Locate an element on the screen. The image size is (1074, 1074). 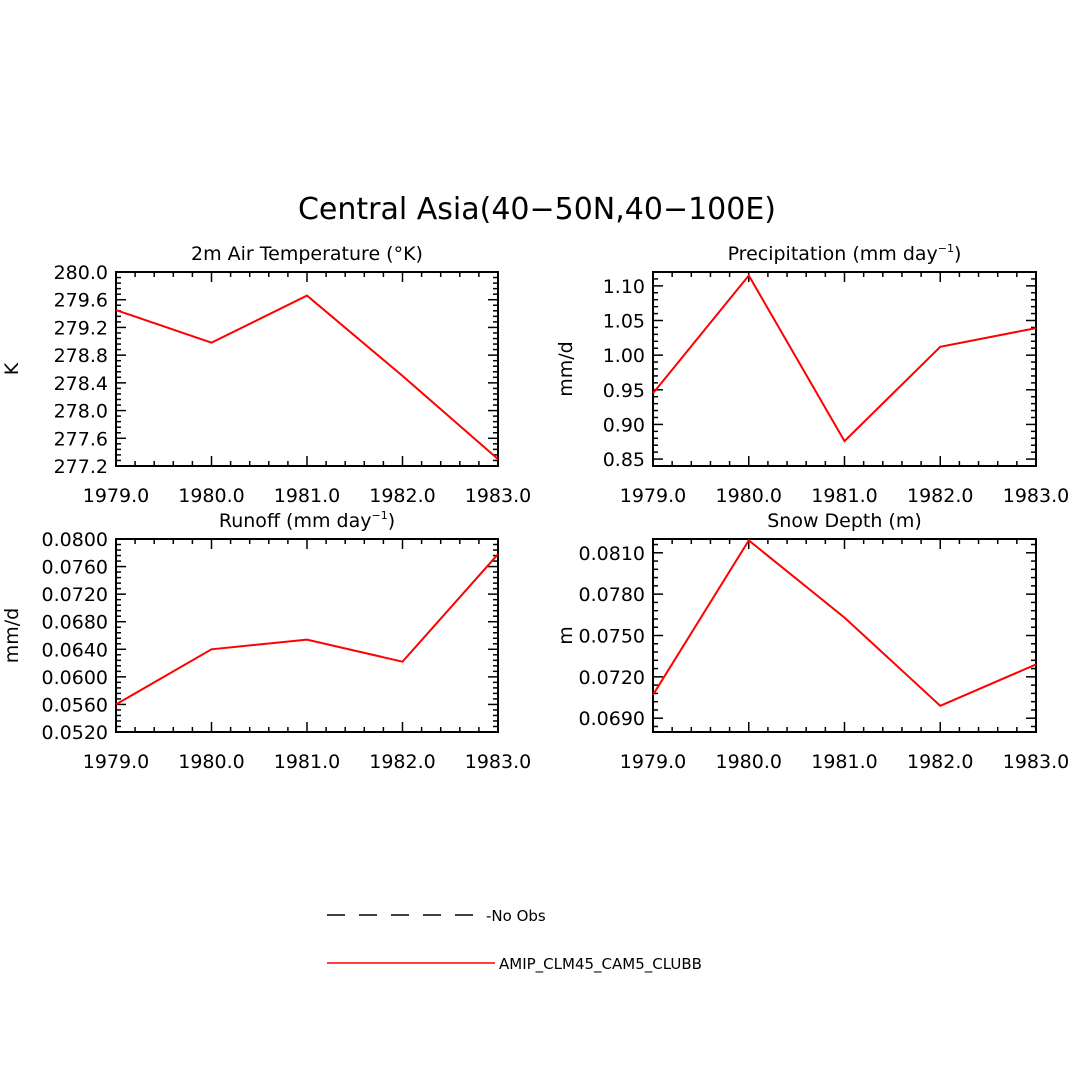
runoff-y-tick-label: 0.0680 is located at coordinates (75, 623).